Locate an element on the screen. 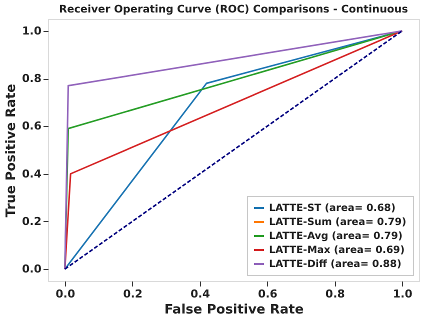 This screenshot has height=320, width=423. y-tick-label: 0.2 is located at coordinates (32, 221).